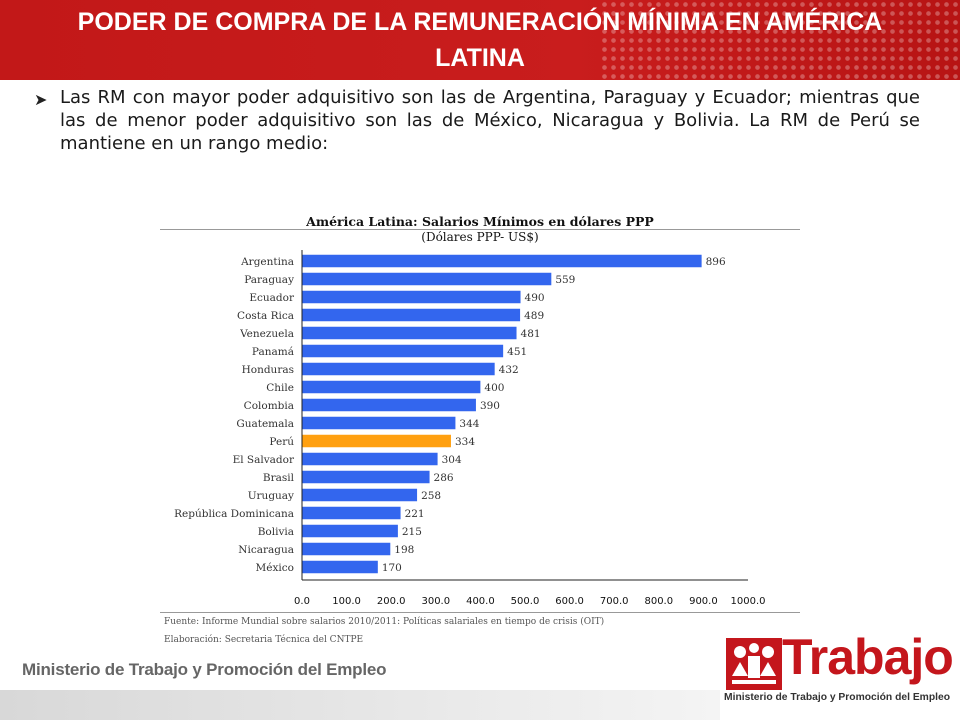  I want to click on category-label: Chile, so click(280, 388).